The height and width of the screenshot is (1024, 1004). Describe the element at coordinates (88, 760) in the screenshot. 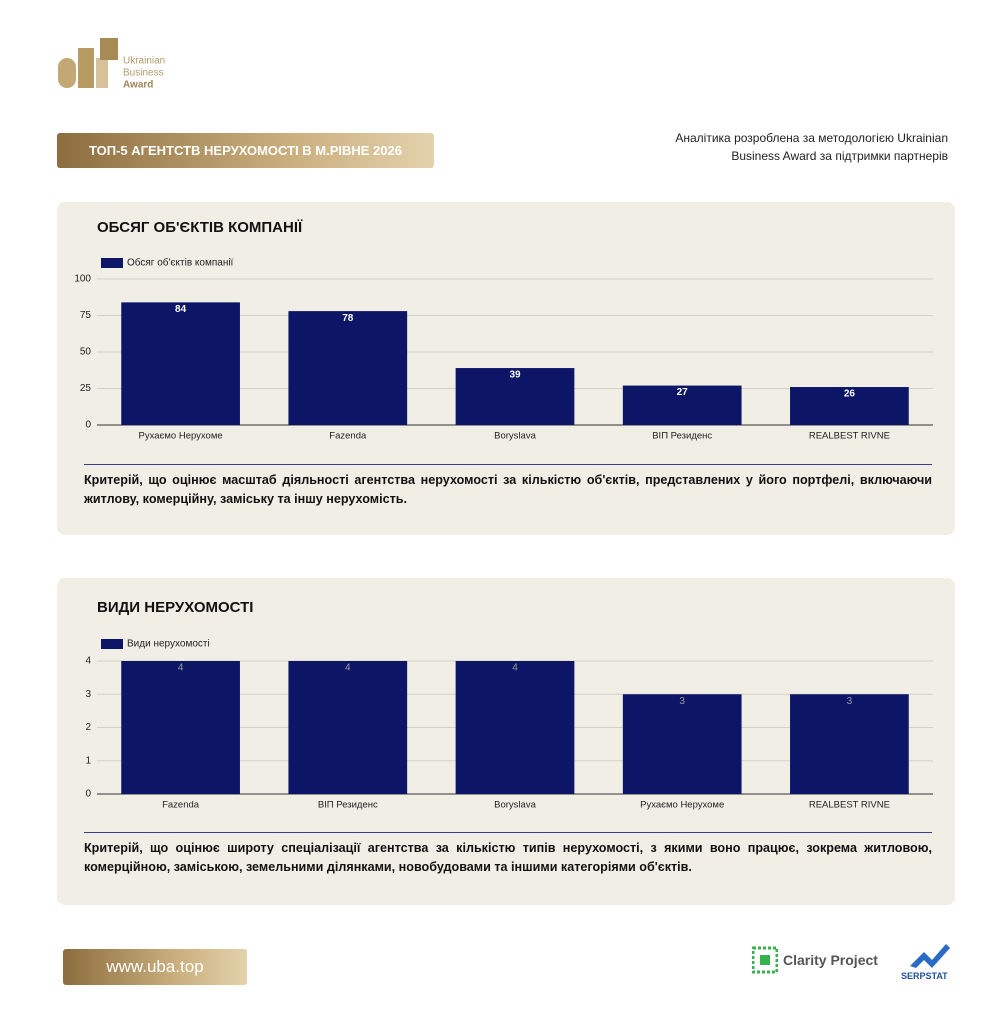

I see `y-tick-label: 1` at that location.